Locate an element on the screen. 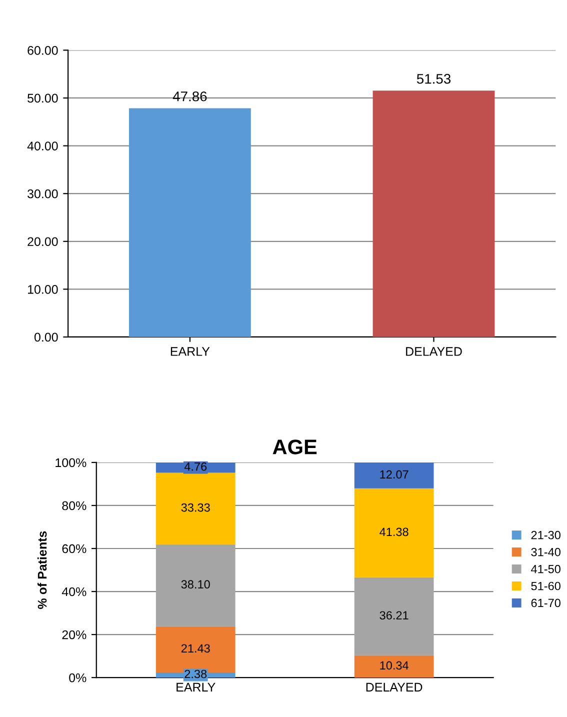 This screenshot has height=717, width=567. data-label: 2.38 is located at coordinates (195, 674).